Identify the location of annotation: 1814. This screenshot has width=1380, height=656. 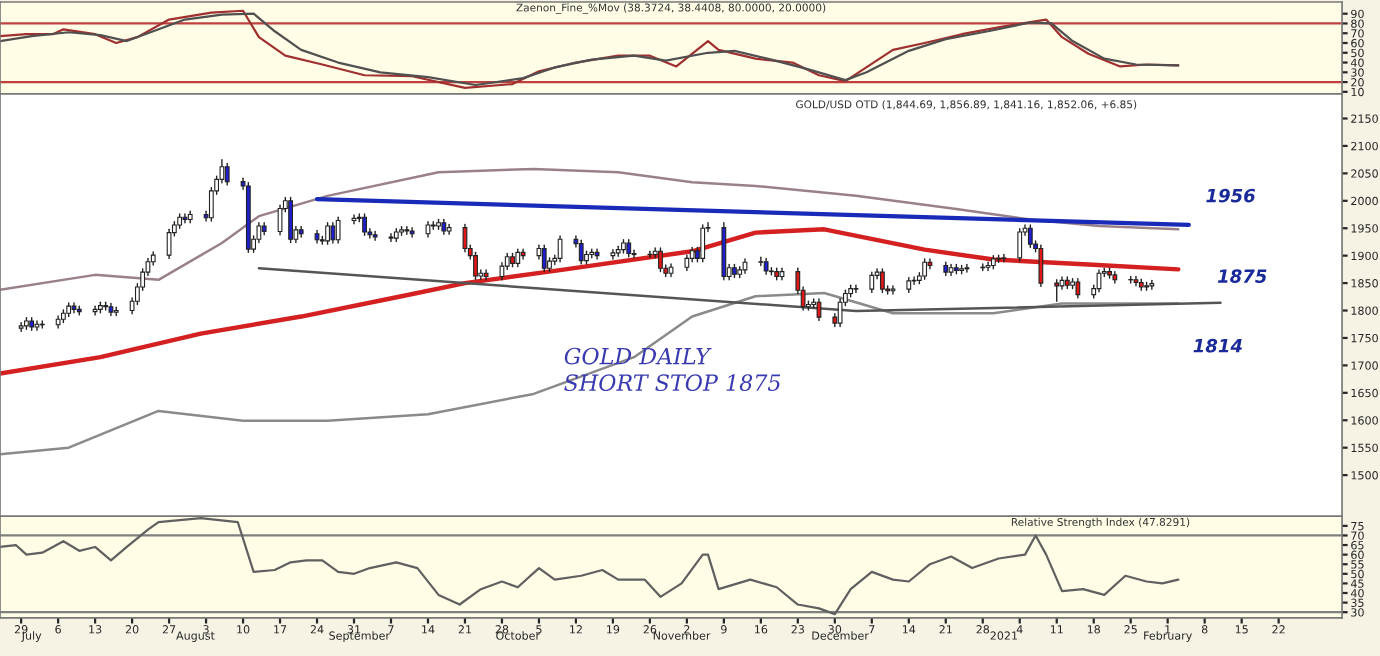
(1217, 345).